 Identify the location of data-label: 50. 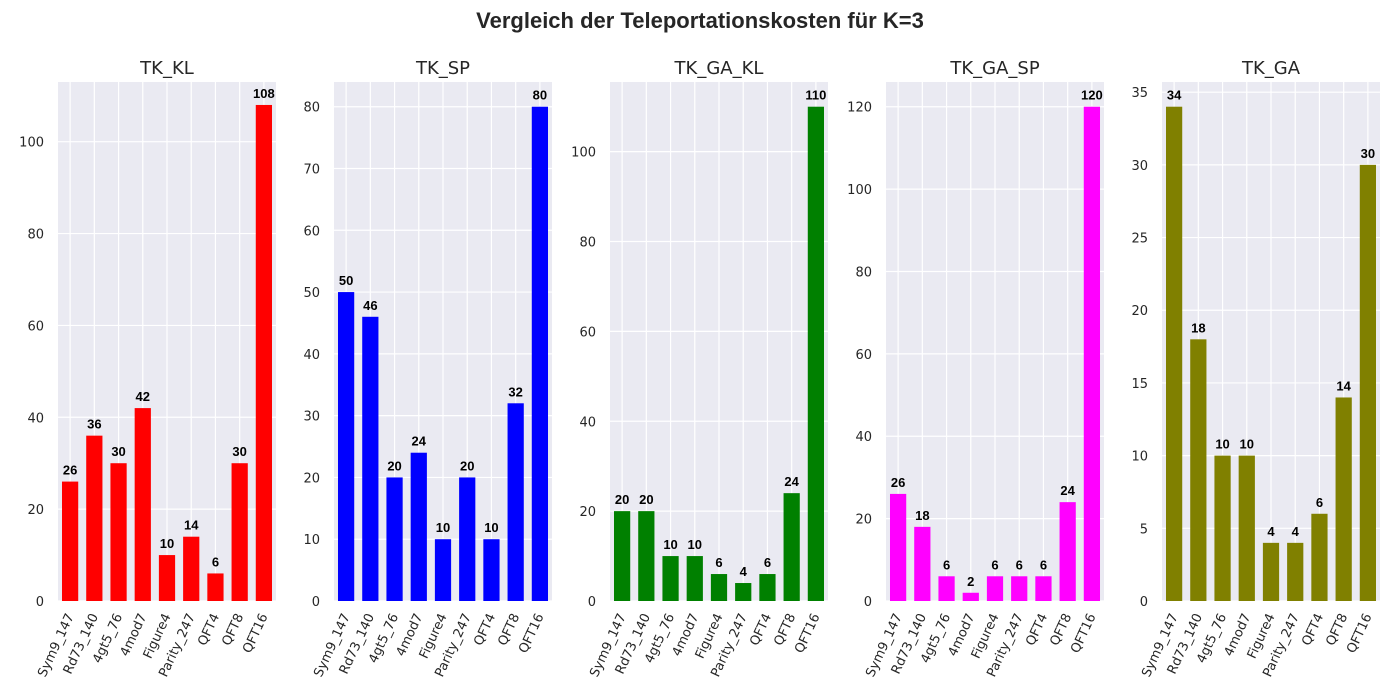
(346, 280).